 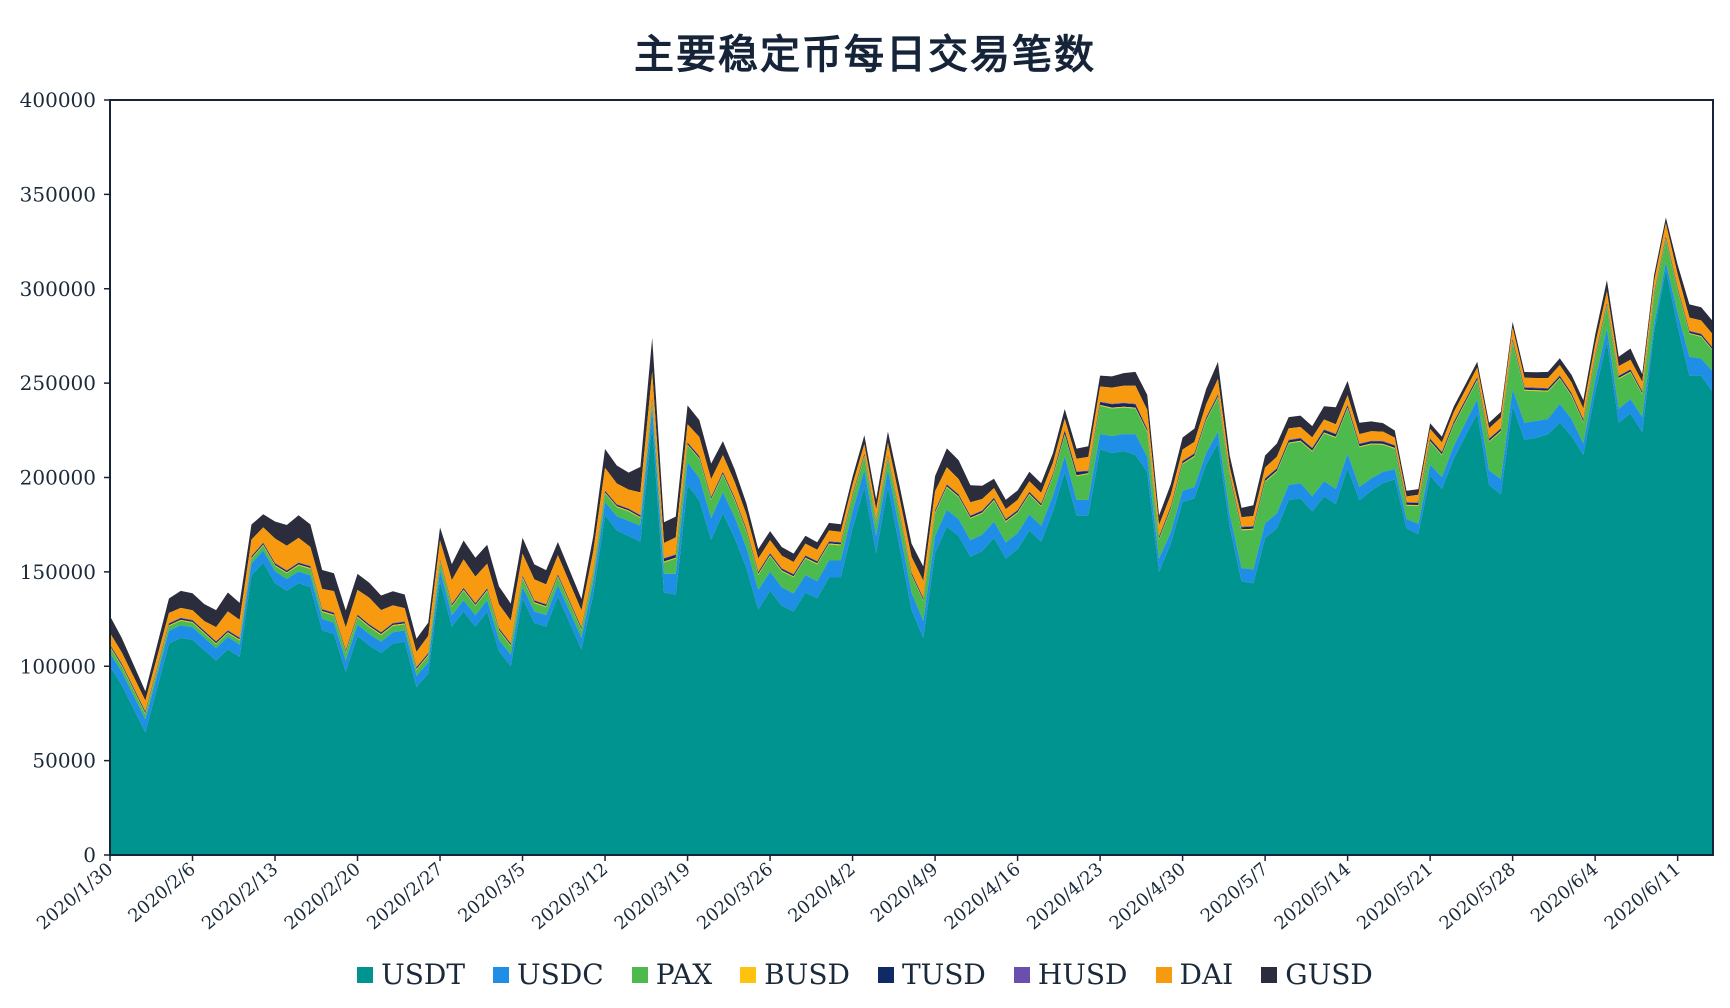 What do you see at coordinates (653, 896) in the screenshot?
I see `x-tick-label: 2020/3/19` at bounding box center [653, 896].